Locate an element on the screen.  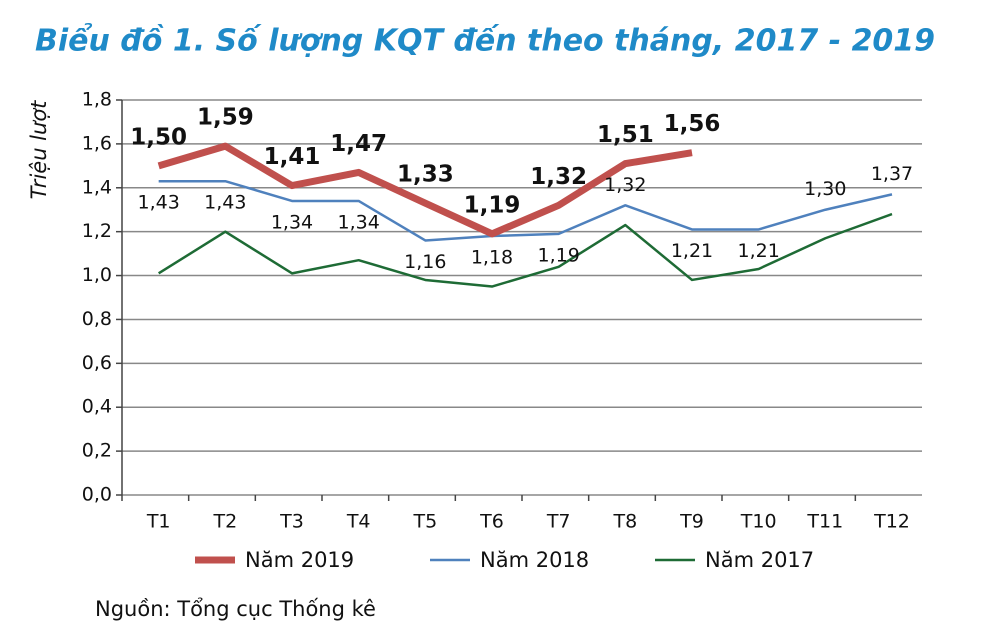
source: Nguồn: Tổng cục Thống kê is located at coordinates (235, 609).